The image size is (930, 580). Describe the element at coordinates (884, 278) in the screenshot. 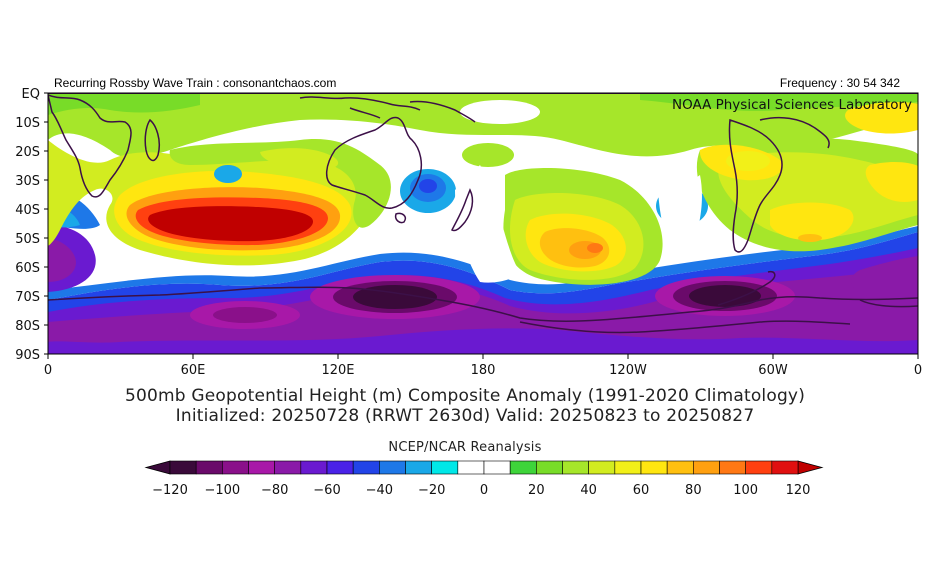

I see `weddell-low-east` at that location.